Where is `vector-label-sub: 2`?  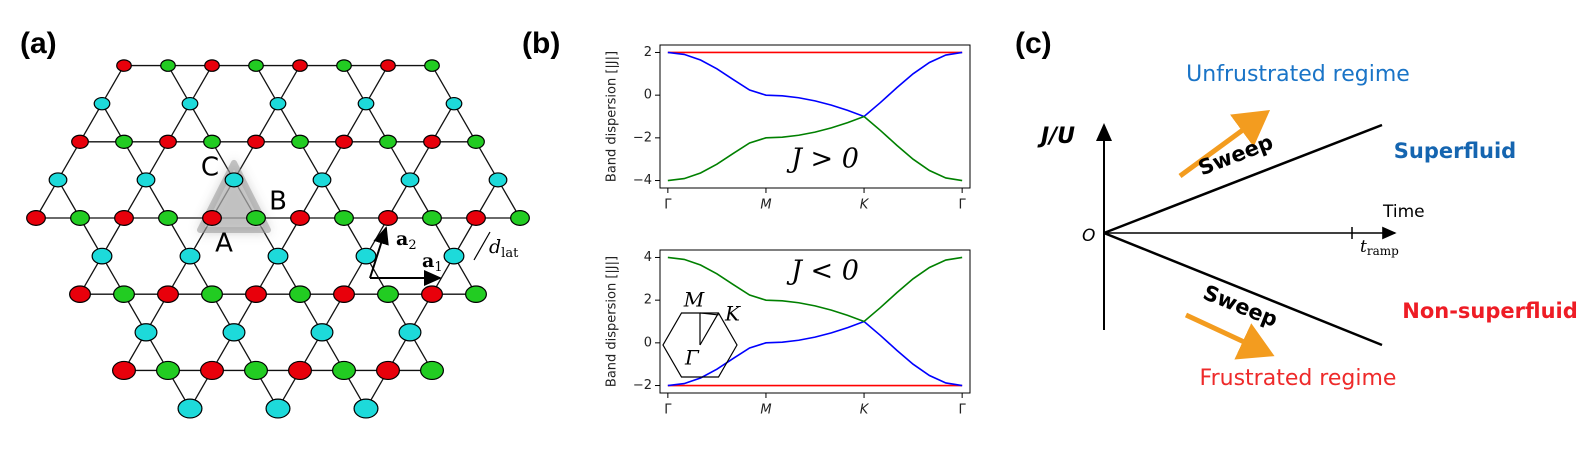 vector-label-sub: 2 is located at coordinates (412, 245).